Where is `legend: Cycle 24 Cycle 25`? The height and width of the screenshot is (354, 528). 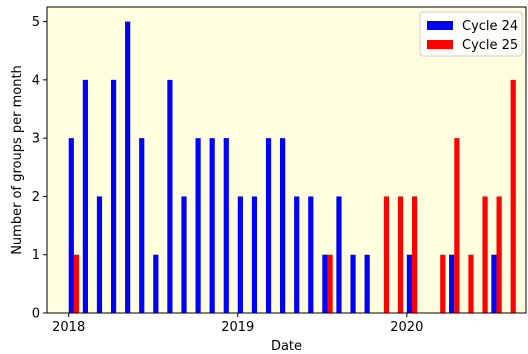
legend: Cycle 24 Cycle 25 is located at coordinates (471, 34).